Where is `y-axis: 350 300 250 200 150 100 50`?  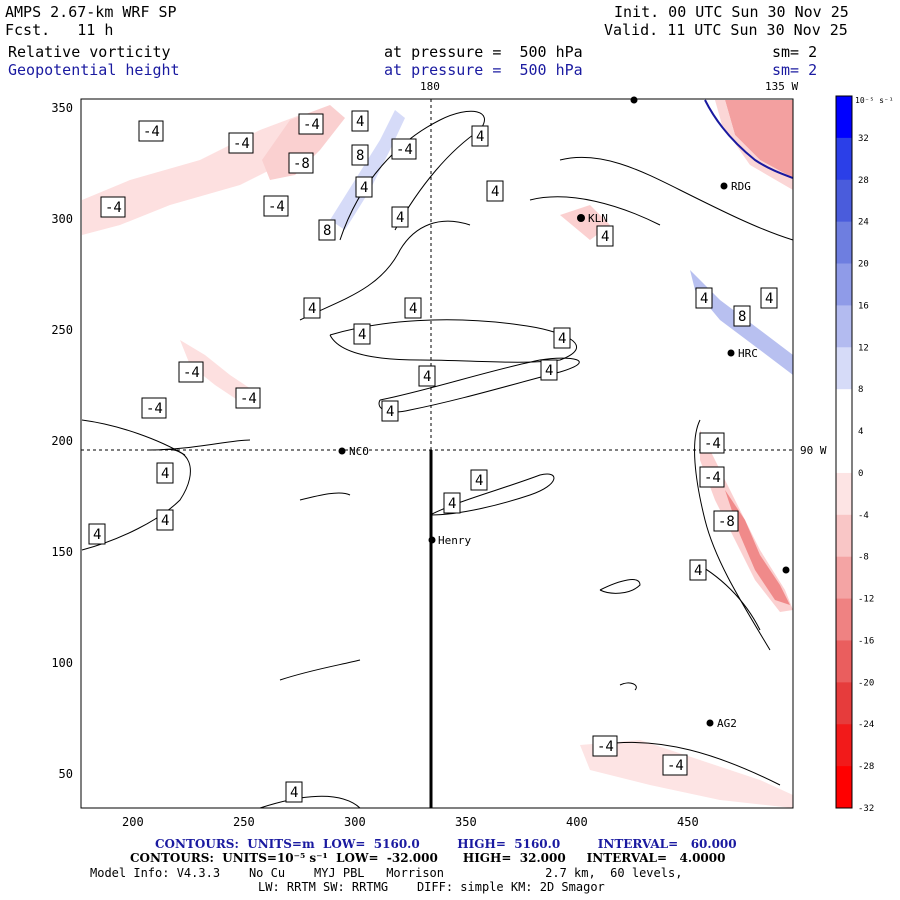 y-axis: 350 300 250 200 150 100 50 is located at coordinates (62, 441).